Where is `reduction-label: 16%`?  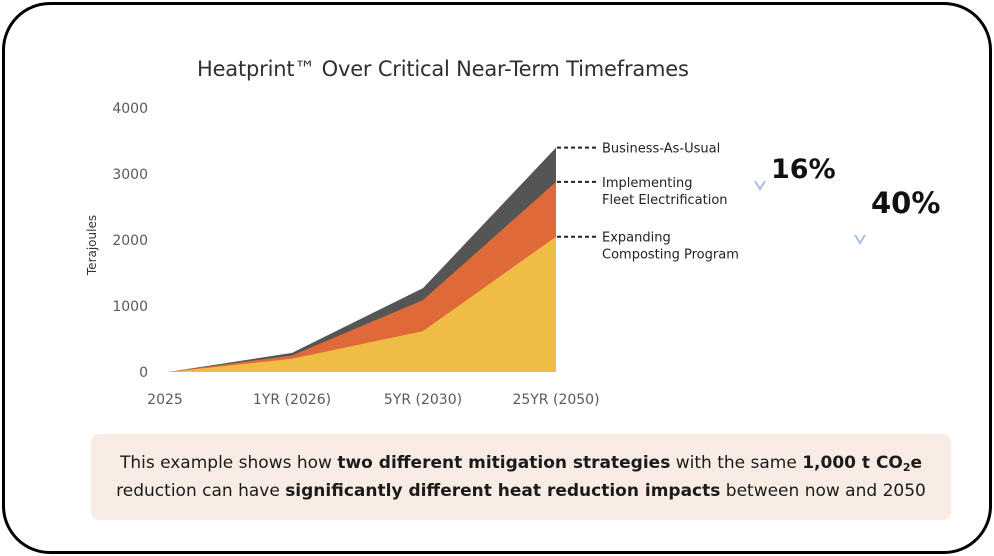 reduction-label: 16% is located at coordinates (803, 169).